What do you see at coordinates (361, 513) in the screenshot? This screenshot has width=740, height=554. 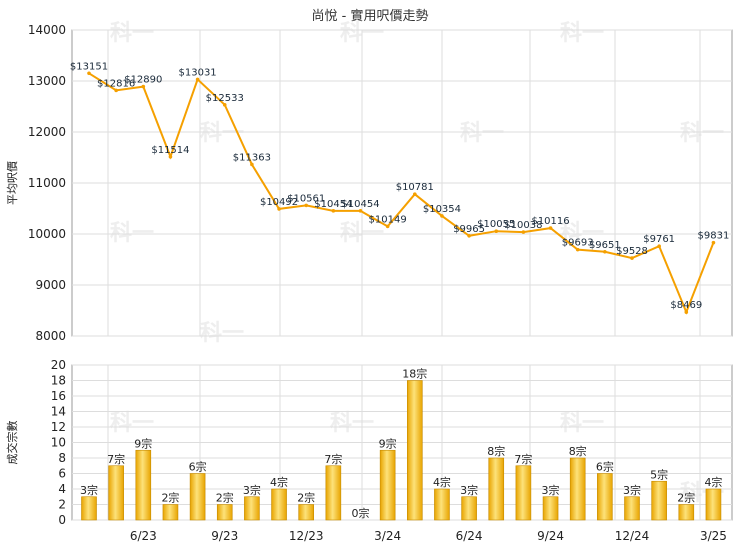 I see `transaction-bar-label: 0宗` at bounding box center [361, 513].